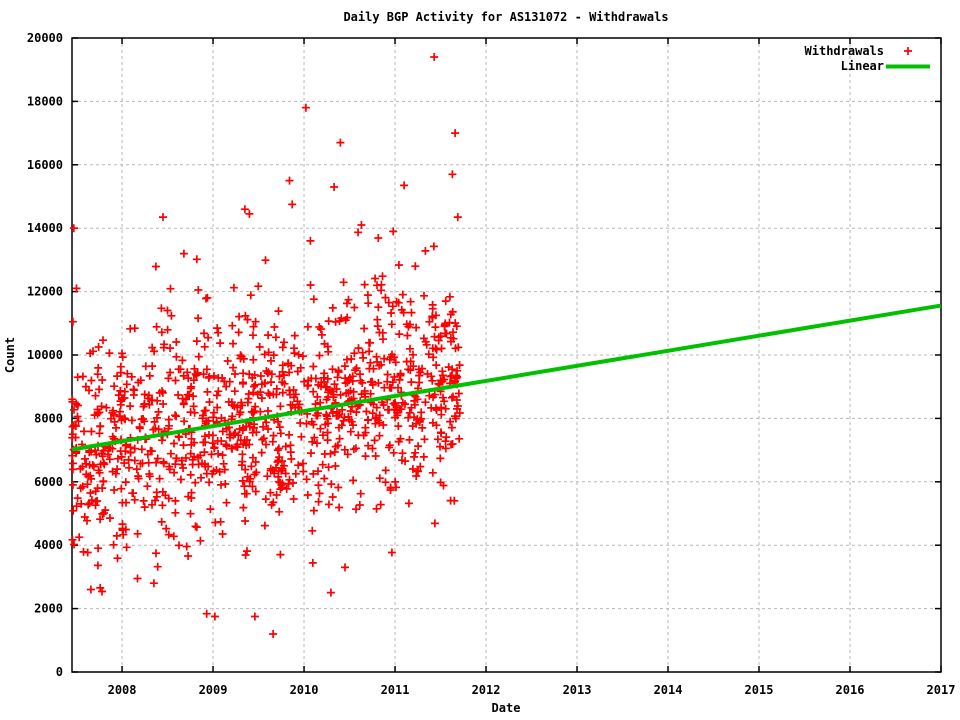 Image resolution: width=960 pixels, height=720 pixels. I want to click on legend-withdrawals-label: Withdrawals, so click(844, 51).